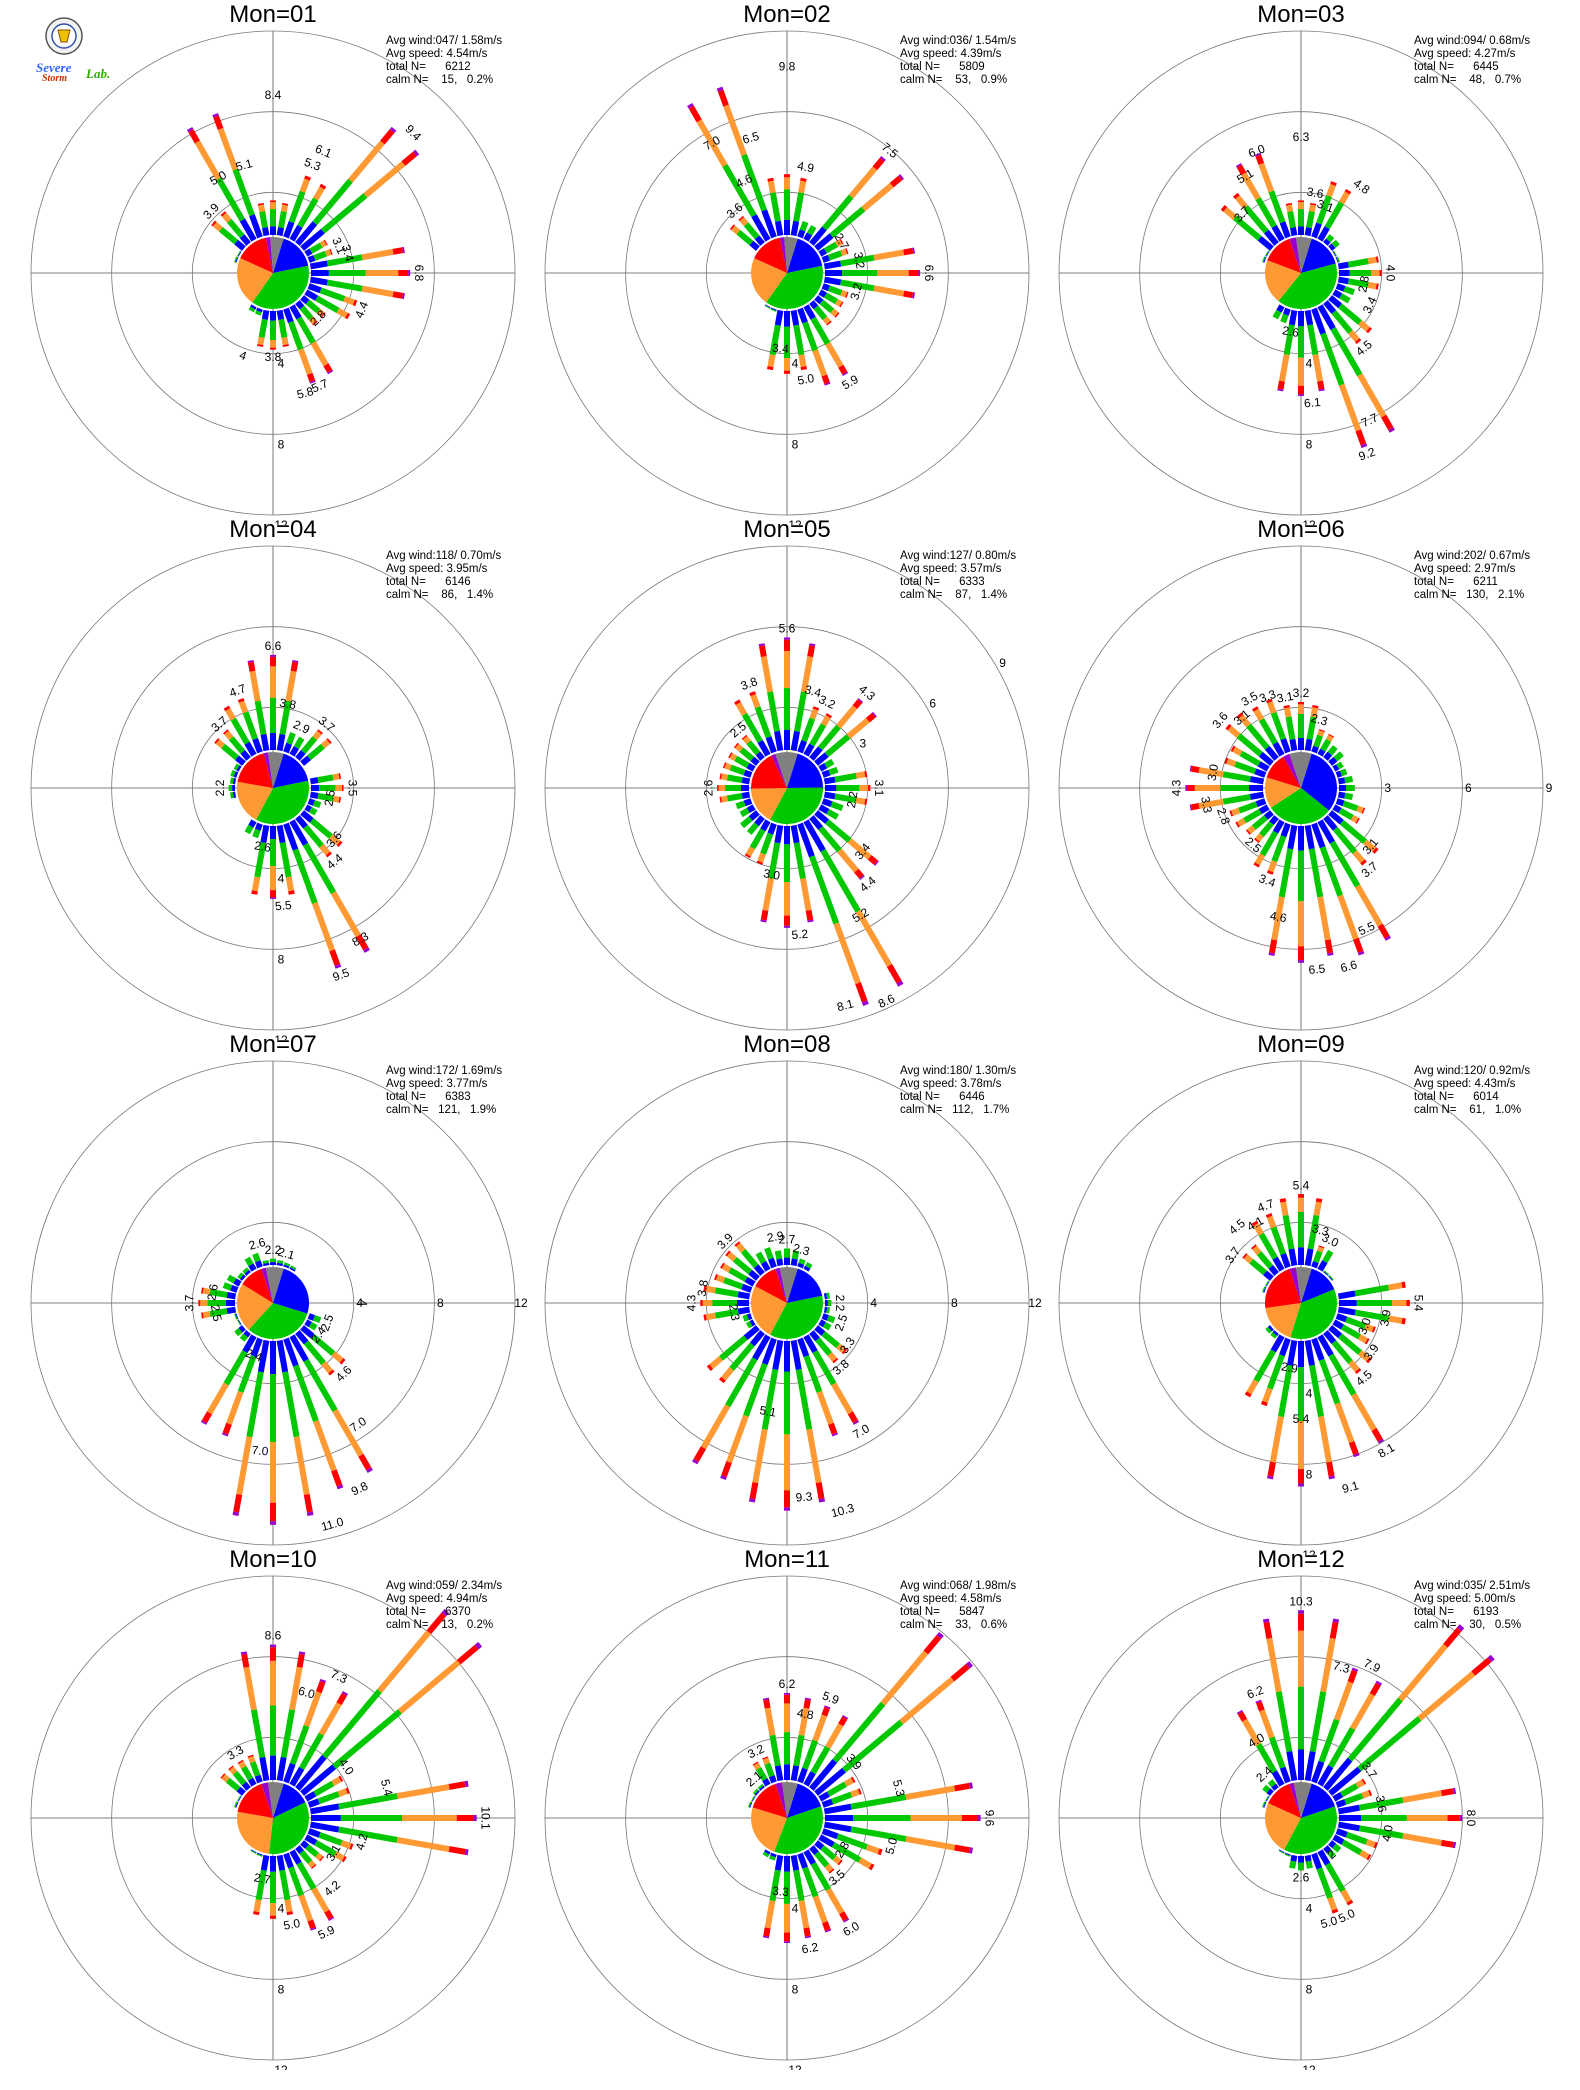 This screenshot has height=2090, width=1580. Describe the element at coordinates (787, 1559) in the screenshot. I see `panel-title: Mon=11` at that location.